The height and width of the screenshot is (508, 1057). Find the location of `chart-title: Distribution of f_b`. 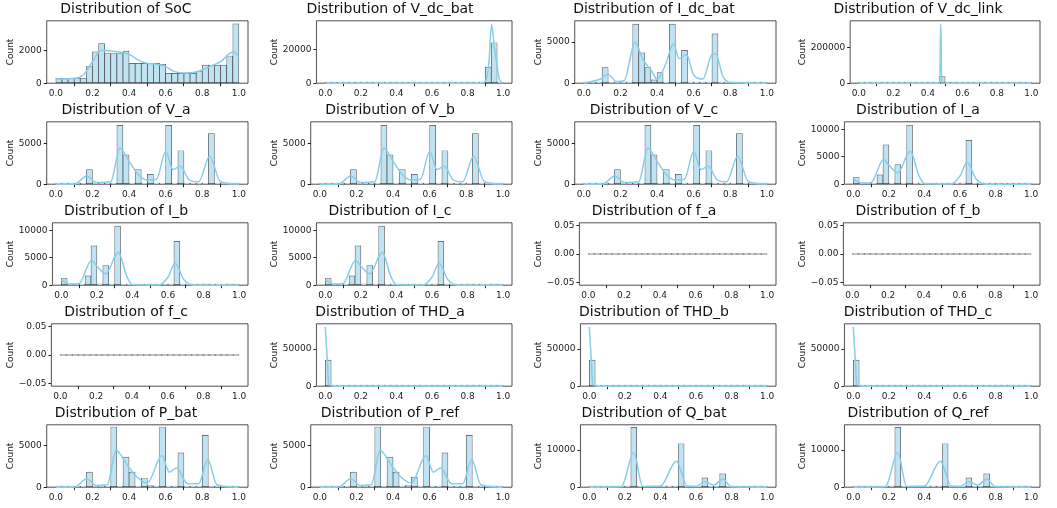

chart-title: Distribution of f_b is located at coordinates (918, 210).